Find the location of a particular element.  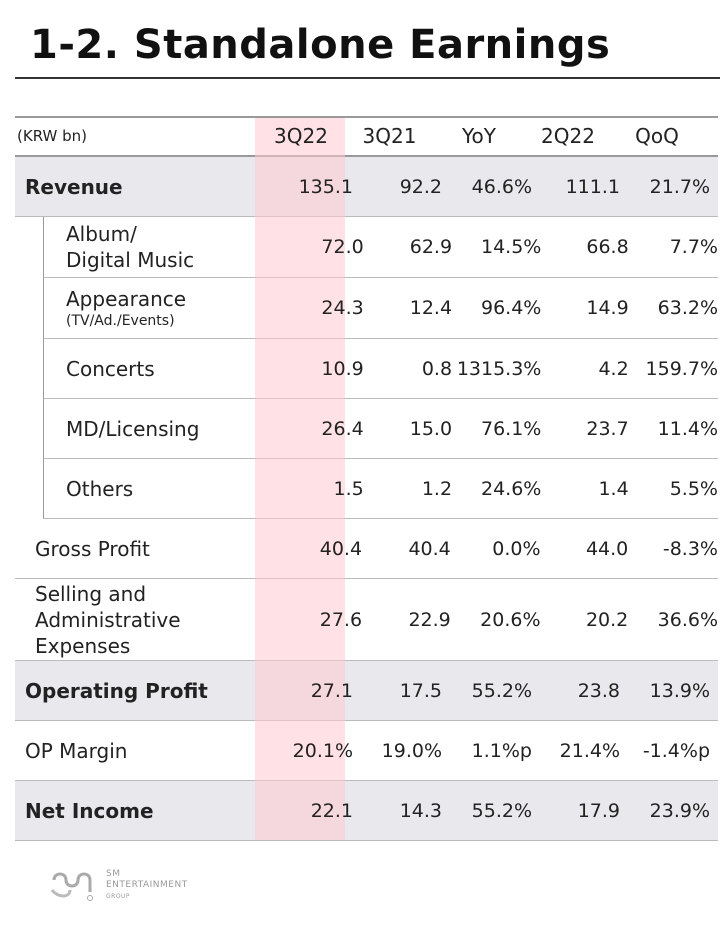

sm-entertainment-logo: SM ENTERTAINMENT GROUP is located at coordinates (119, 885).